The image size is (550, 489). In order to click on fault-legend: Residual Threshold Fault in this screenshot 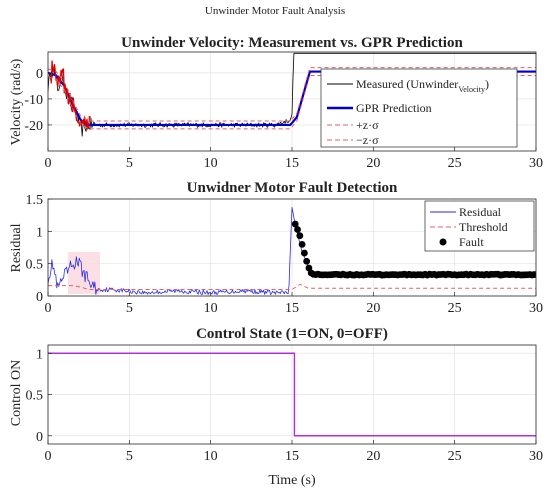, I will do `click(479, 226)`.